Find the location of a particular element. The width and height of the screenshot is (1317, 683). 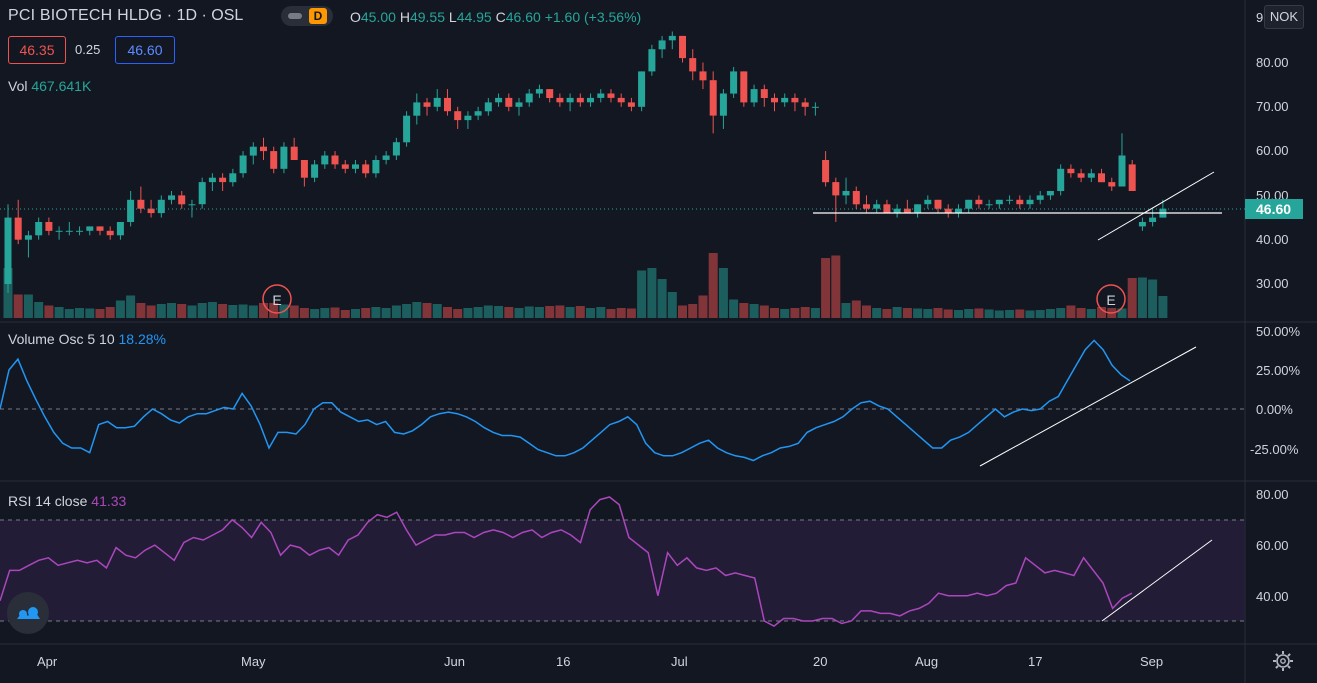

rsi-axis: 80.00 60.00 40.00 is located at coordinates (1272, 545).